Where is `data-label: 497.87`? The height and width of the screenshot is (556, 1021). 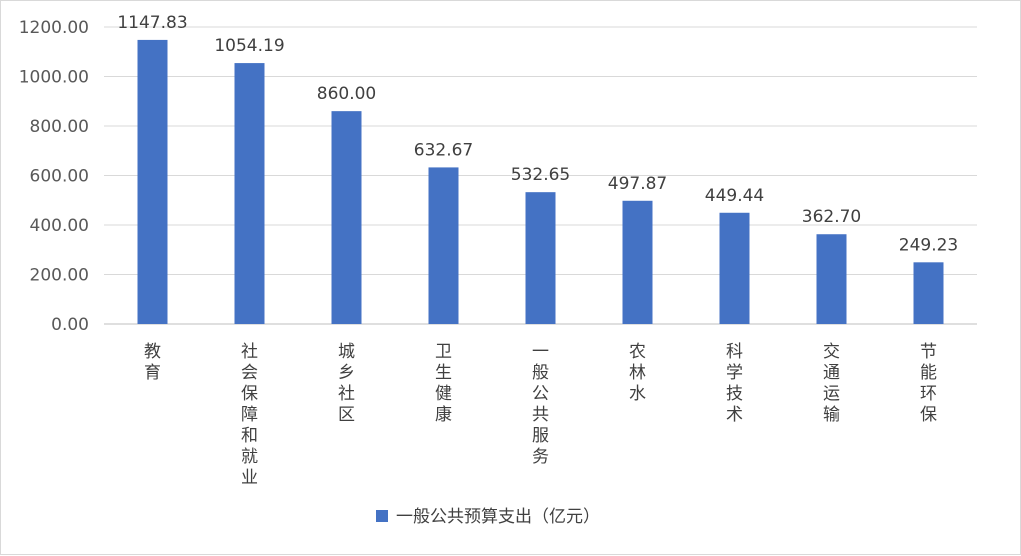 data-label: 497.87 is located at coordinates (637, 184).